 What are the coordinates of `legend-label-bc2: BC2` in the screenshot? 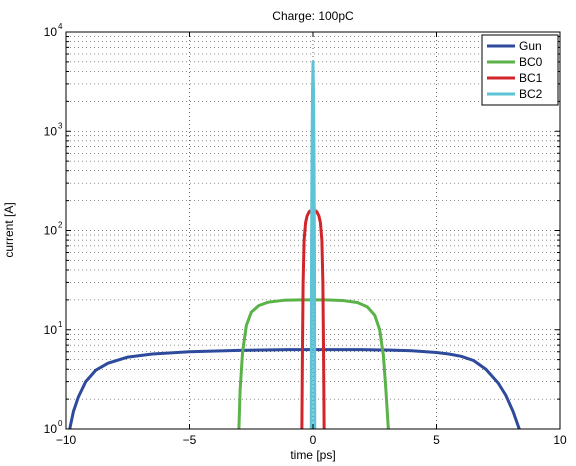 It's located at (531, 94).